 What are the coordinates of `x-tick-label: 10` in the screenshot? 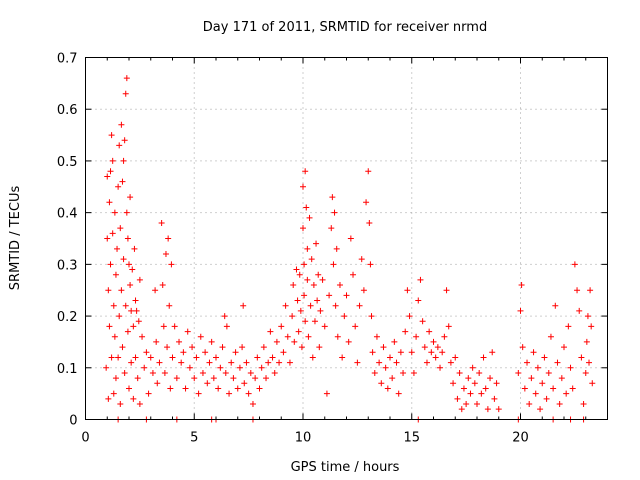 It's located at (303, 438).